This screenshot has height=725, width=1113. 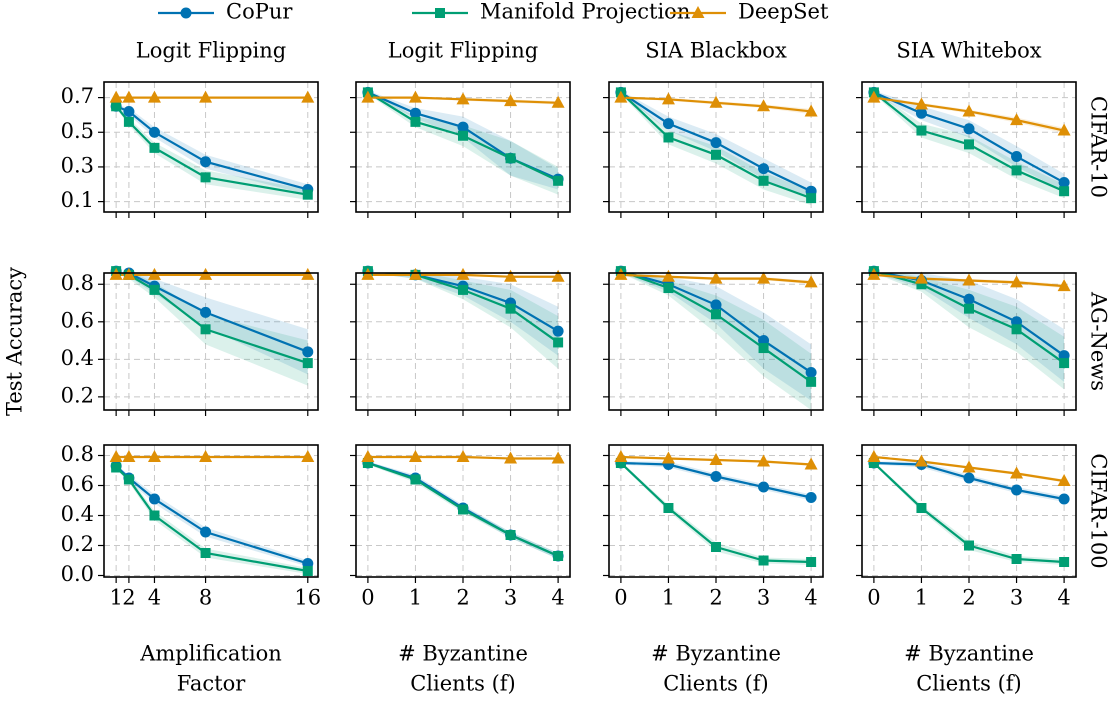 I want to click on legend-label: DeepSet, so click(x=783, y=12).